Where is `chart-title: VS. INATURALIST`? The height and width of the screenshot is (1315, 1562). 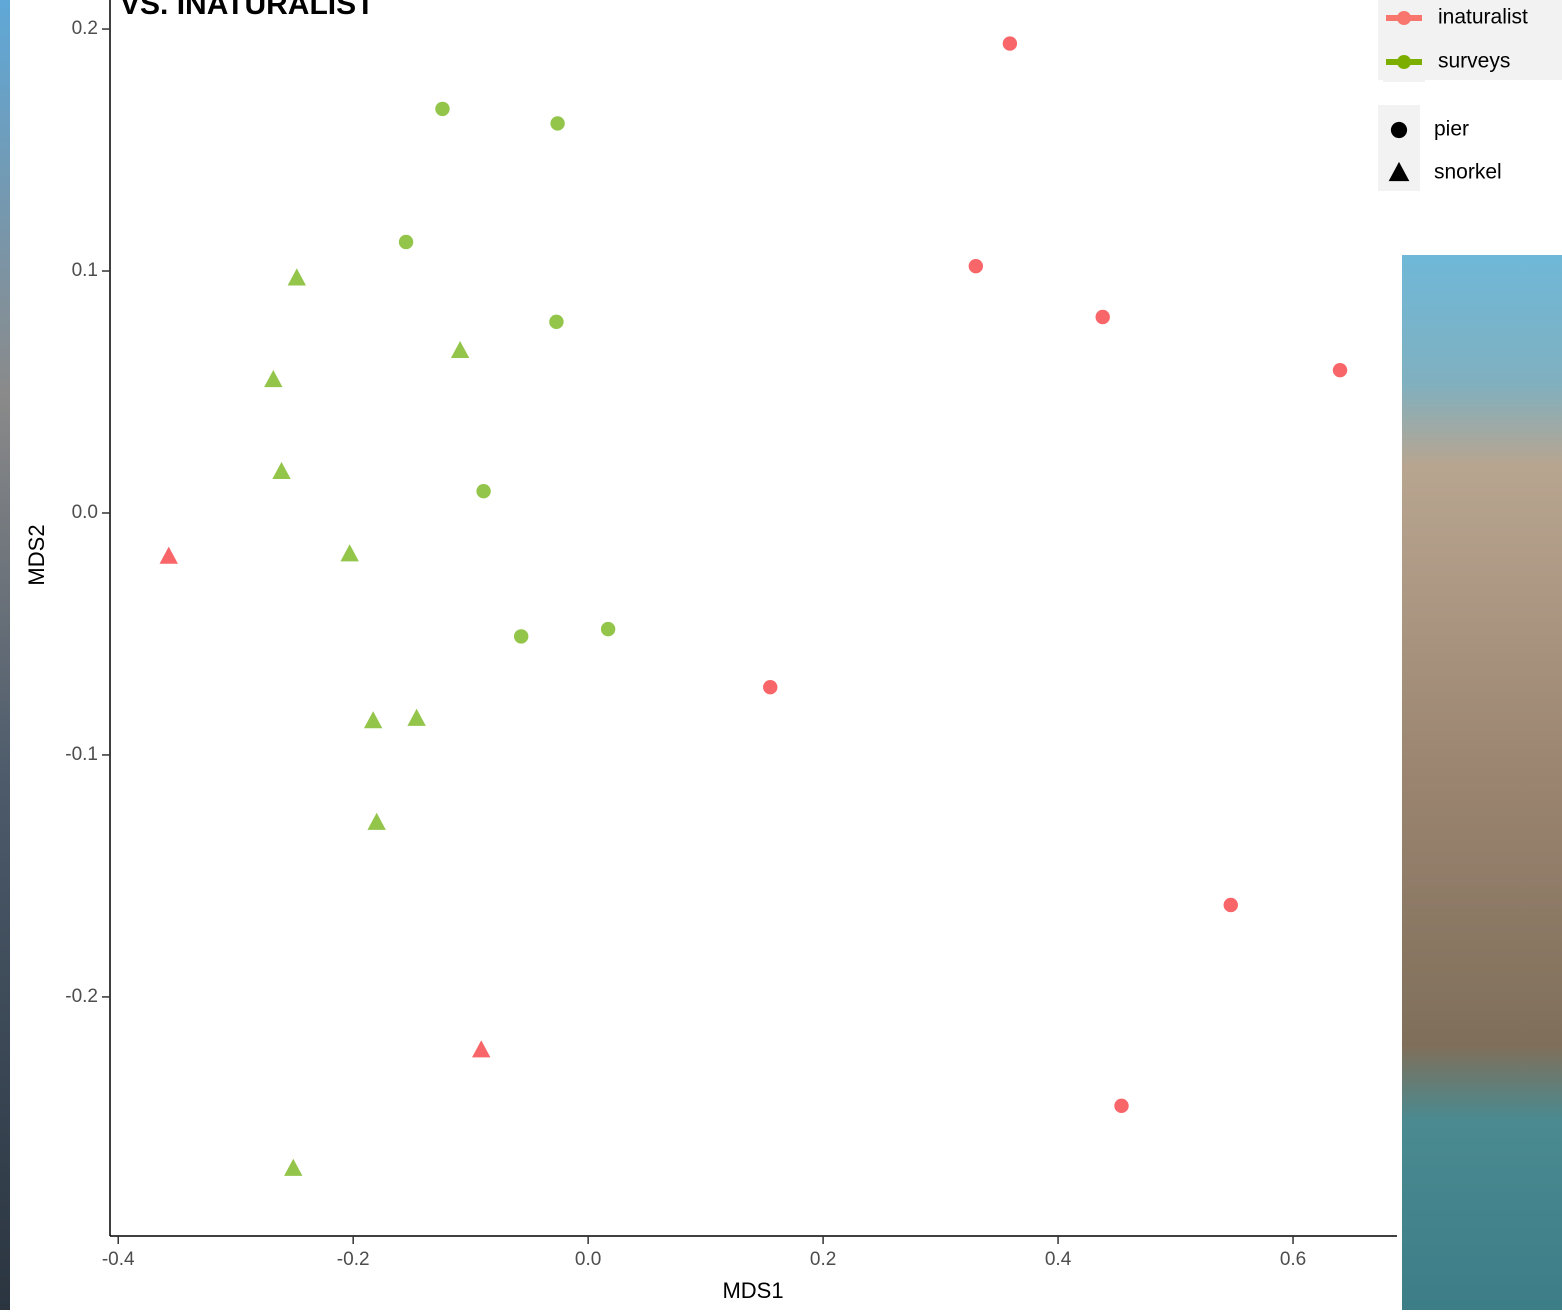
chart-title: VS. INATURALIST is located at coordinates (247, 10).